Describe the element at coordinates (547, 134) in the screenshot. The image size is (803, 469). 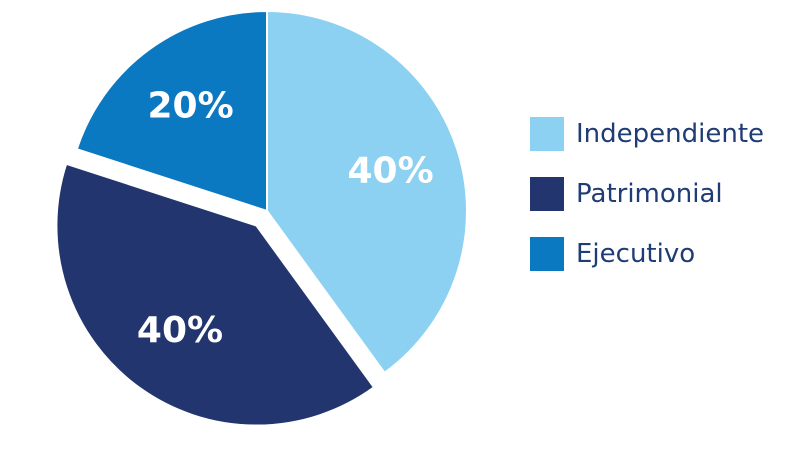
I see `legend-swatch-independiente` at that location.